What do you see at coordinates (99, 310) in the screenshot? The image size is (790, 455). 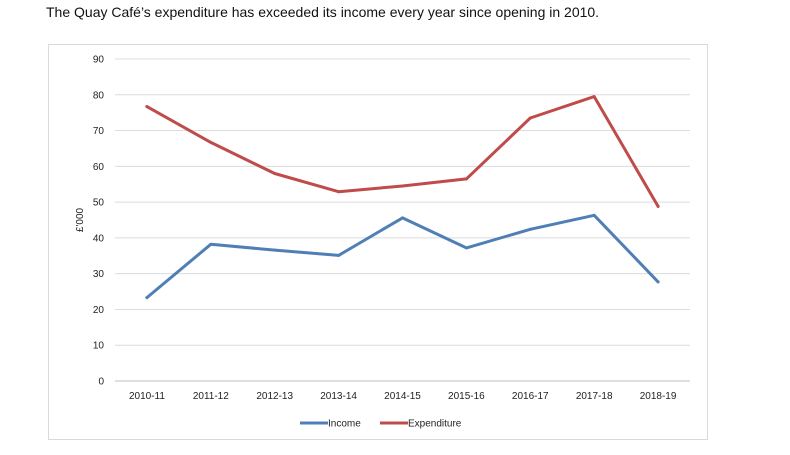 I see `y-tick-label: 20` at bounding box center [99, 310].